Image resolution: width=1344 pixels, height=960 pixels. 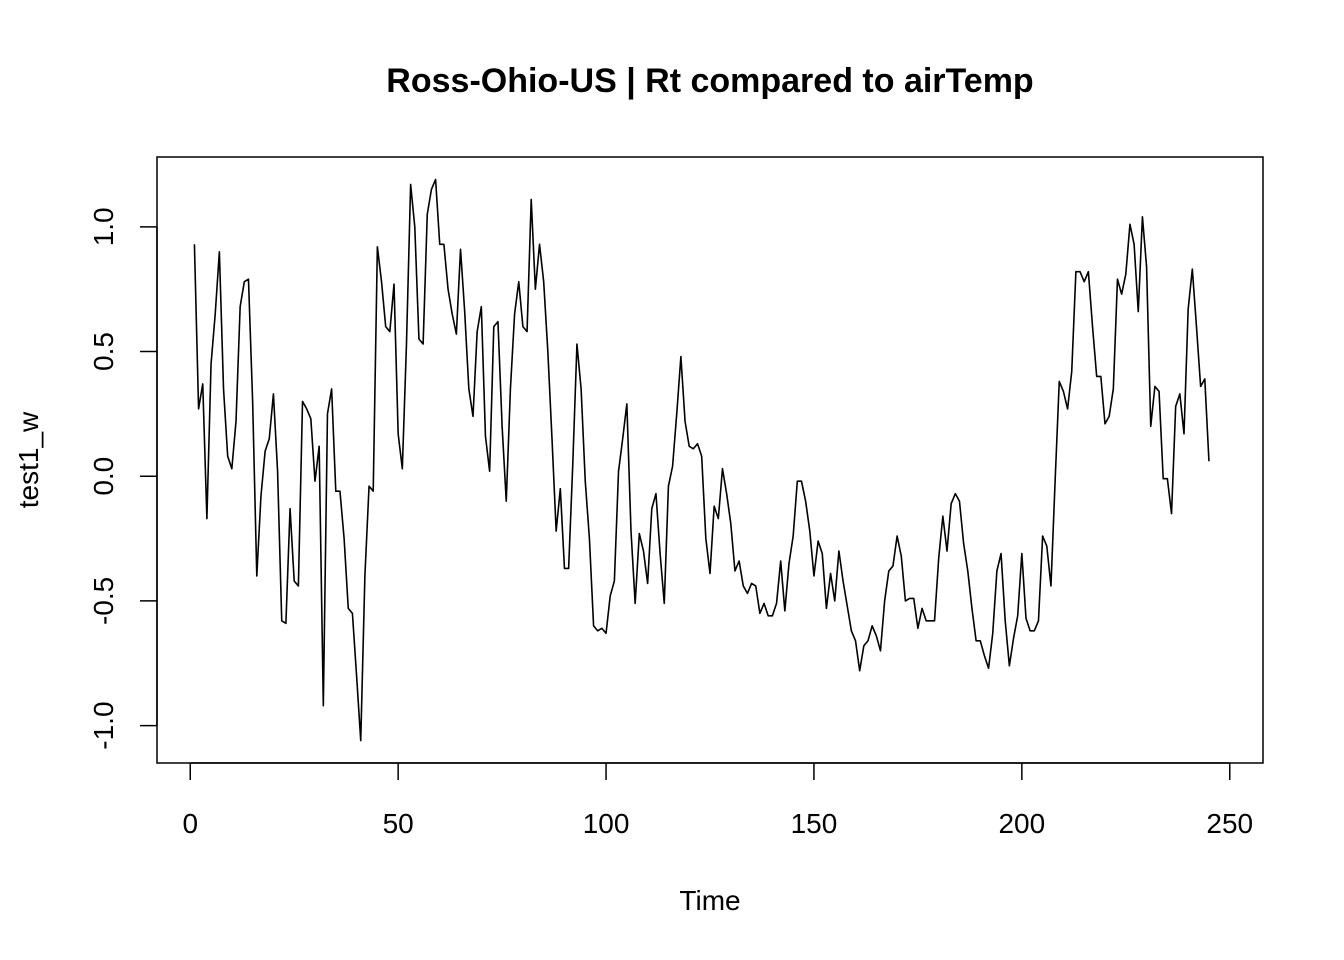 What do you see at coordinates (814, 823) in the screenshot?
I see `x-tick-label: 150` at bounding box center [814, 823].